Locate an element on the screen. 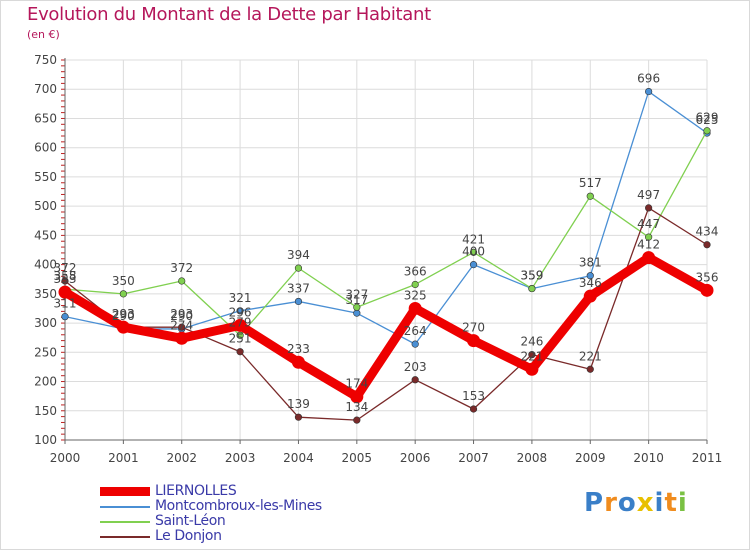  data-label: 359 is located at coordinates (531, 276).